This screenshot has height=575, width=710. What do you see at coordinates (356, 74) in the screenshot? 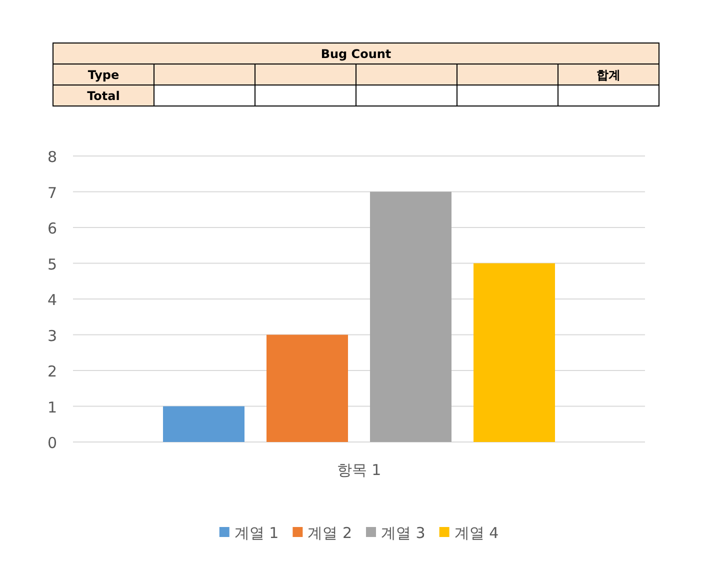
I see `table: Bug Count Type 합계 Total` at bounding box center [356, 74].